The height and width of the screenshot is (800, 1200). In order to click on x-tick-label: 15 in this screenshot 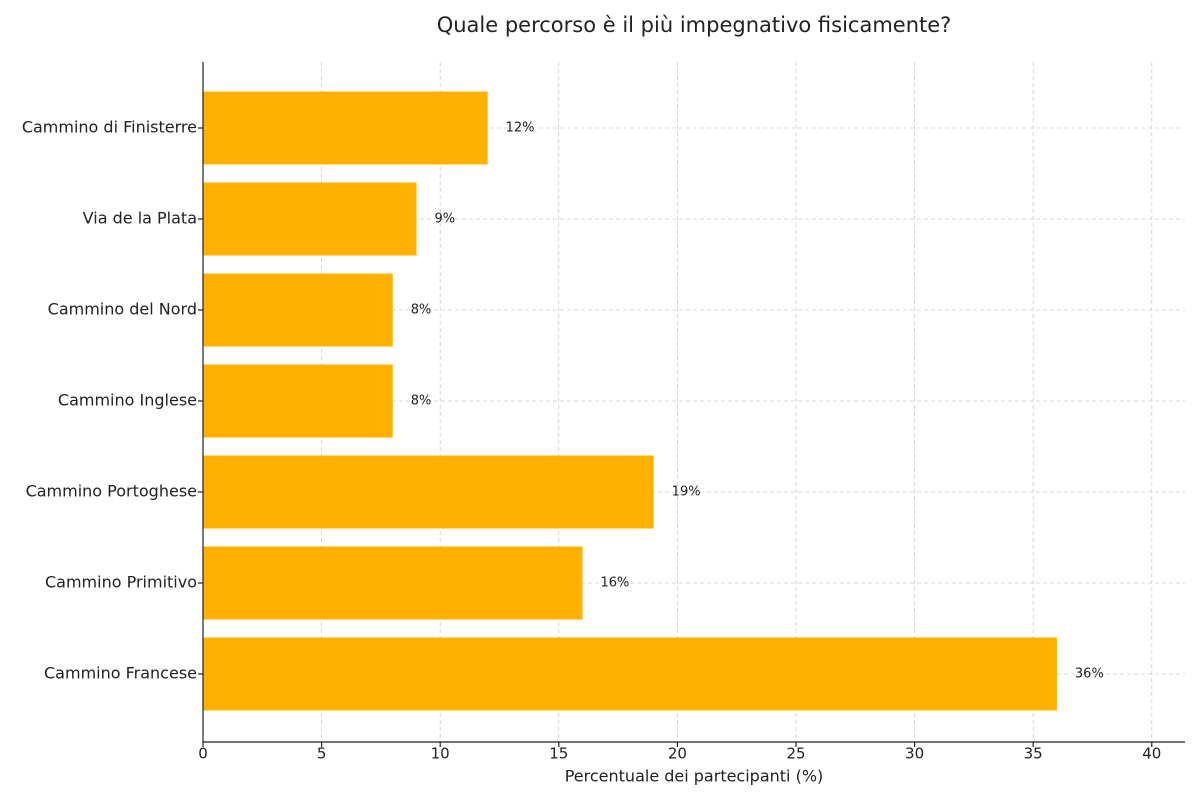, I will do `click(558, 754)`.